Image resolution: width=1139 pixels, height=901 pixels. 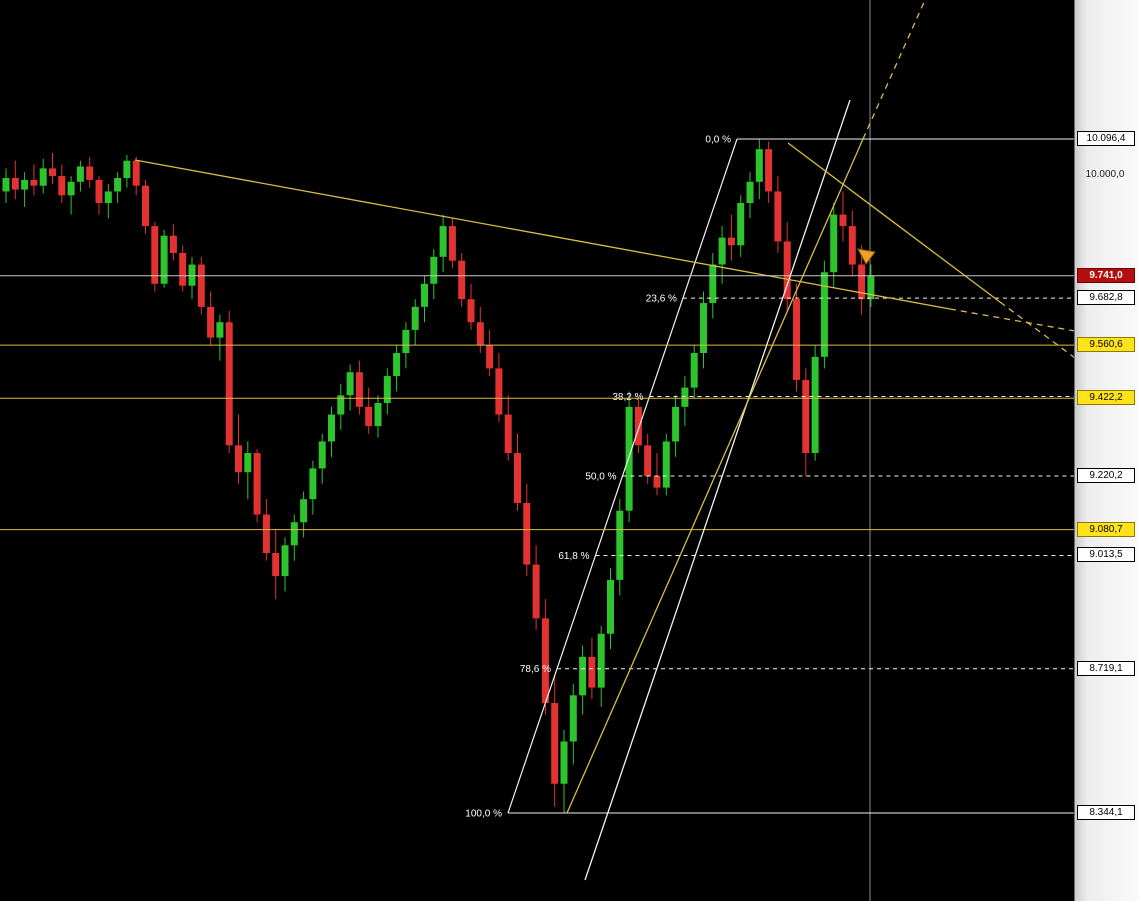 What do you see at coordinates (1012, 320) in the screenshot?
I see `downtrend-line-long-ext` at bounding box center [1012, 320].